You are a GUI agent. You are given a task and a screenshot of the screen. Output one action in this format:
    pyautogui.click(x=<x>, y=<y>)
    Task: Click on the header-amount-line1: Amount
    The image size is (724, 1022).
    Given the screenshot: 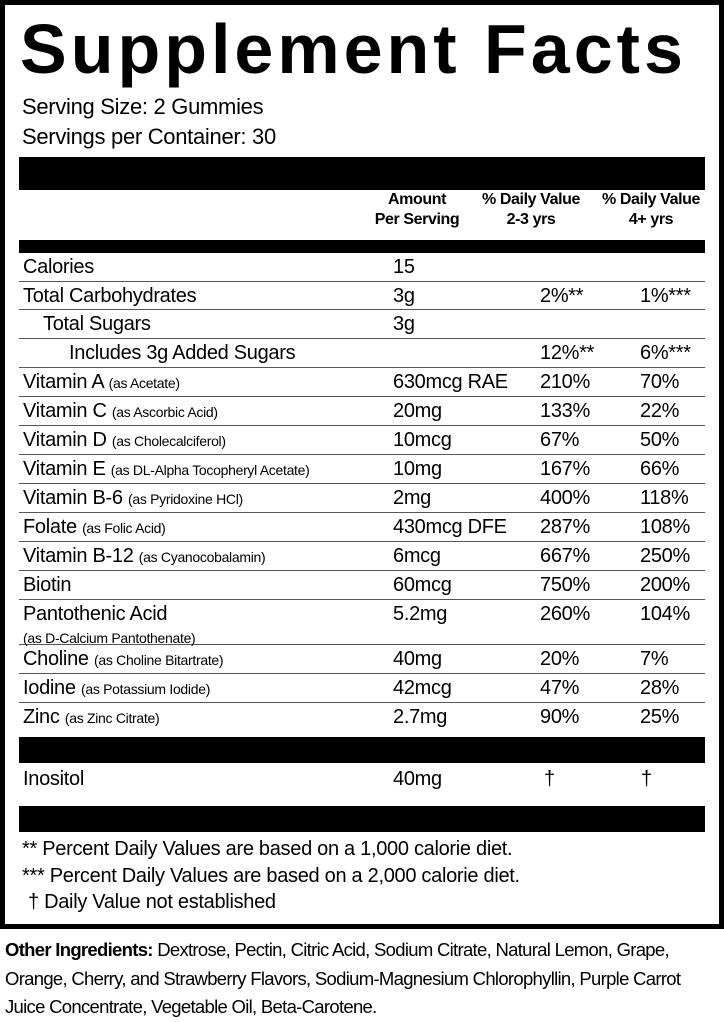 What is the action you would take?
    pyautogui.click(x=417, y=199)
    